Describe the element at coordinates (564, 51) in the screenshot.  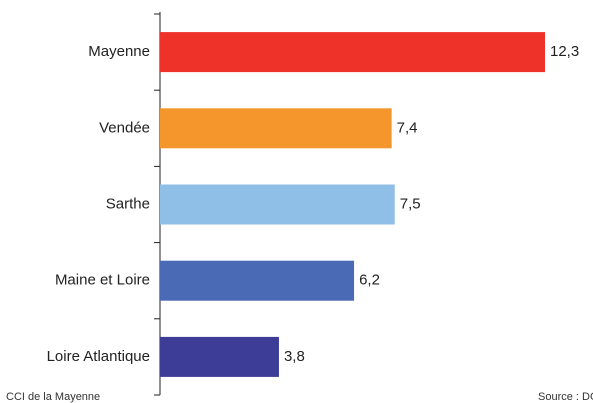
I see `value-label: 12,3` at that location.